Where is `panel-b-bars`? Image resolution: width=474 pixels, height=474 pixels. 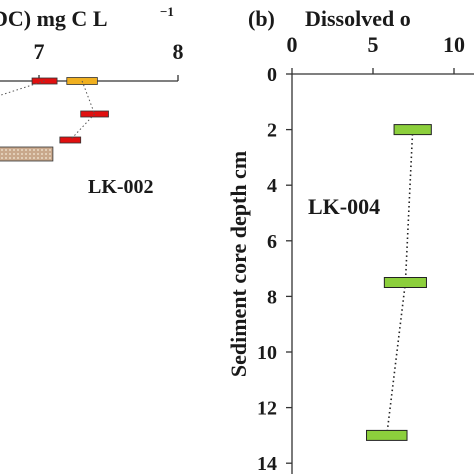
panel-b-bars is located at coordinates (399, 282).